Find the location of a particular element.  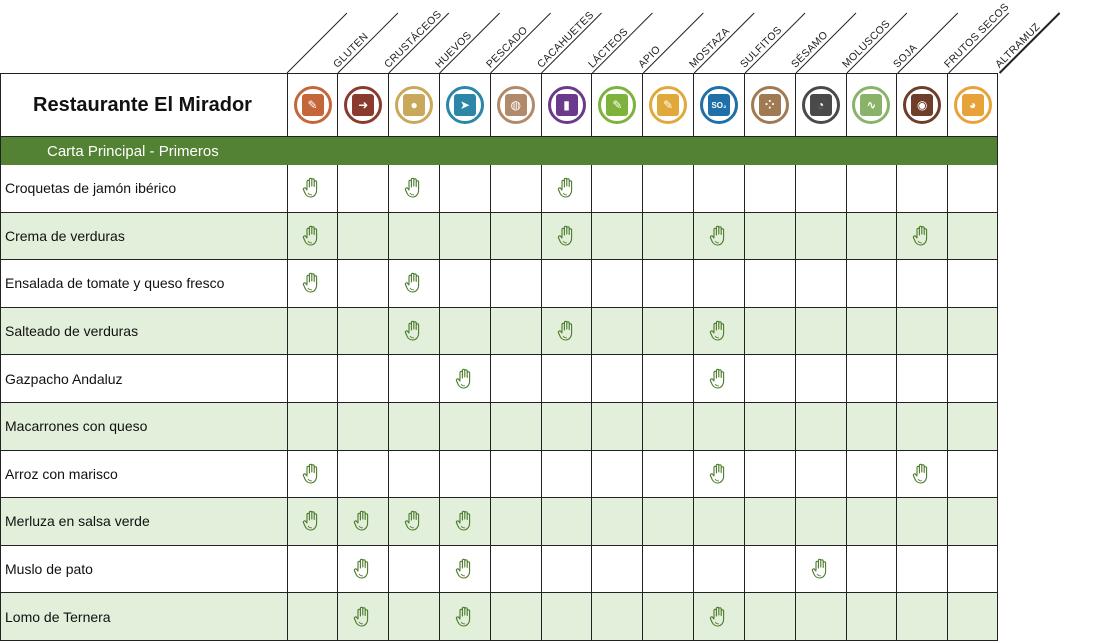

header-diagonal-lines is located at coordinates (673, 43).